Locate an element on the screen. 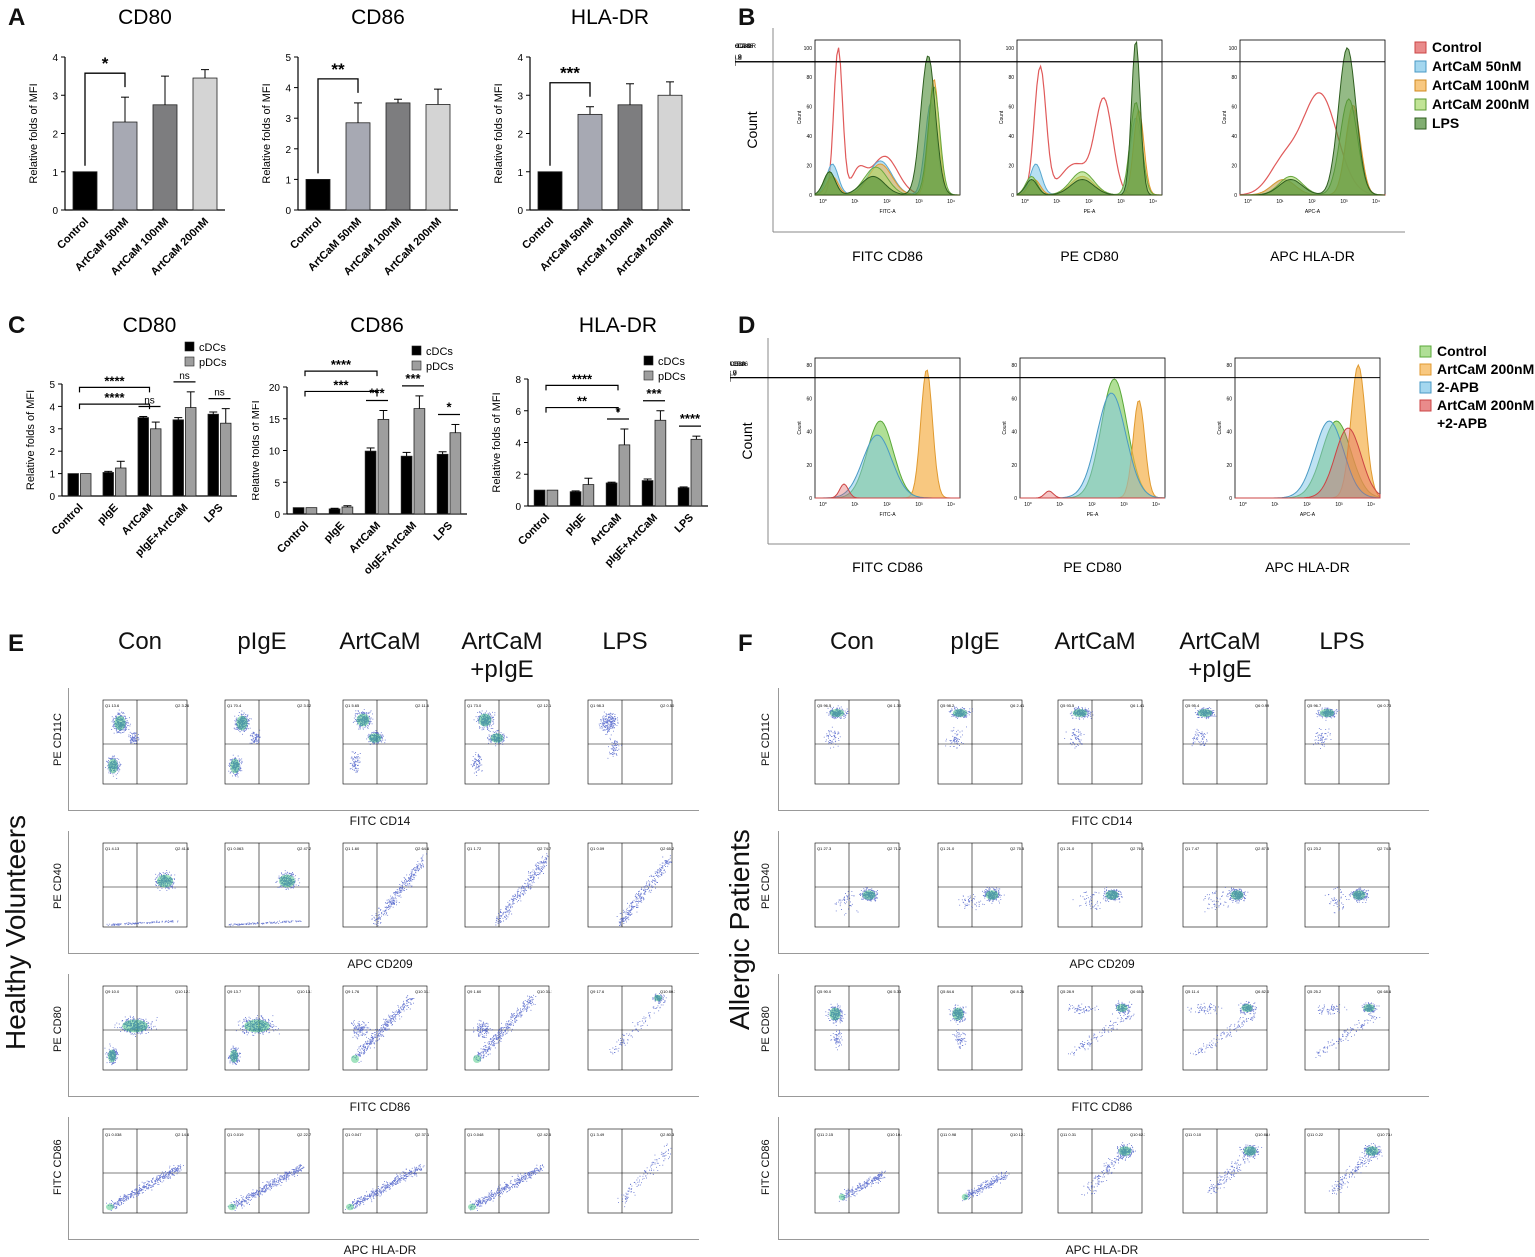 Image resolution: width=1535 pixels, height=1257 pixels. gate-name: FITC-A CD86 is located at coordinates (739, 365).